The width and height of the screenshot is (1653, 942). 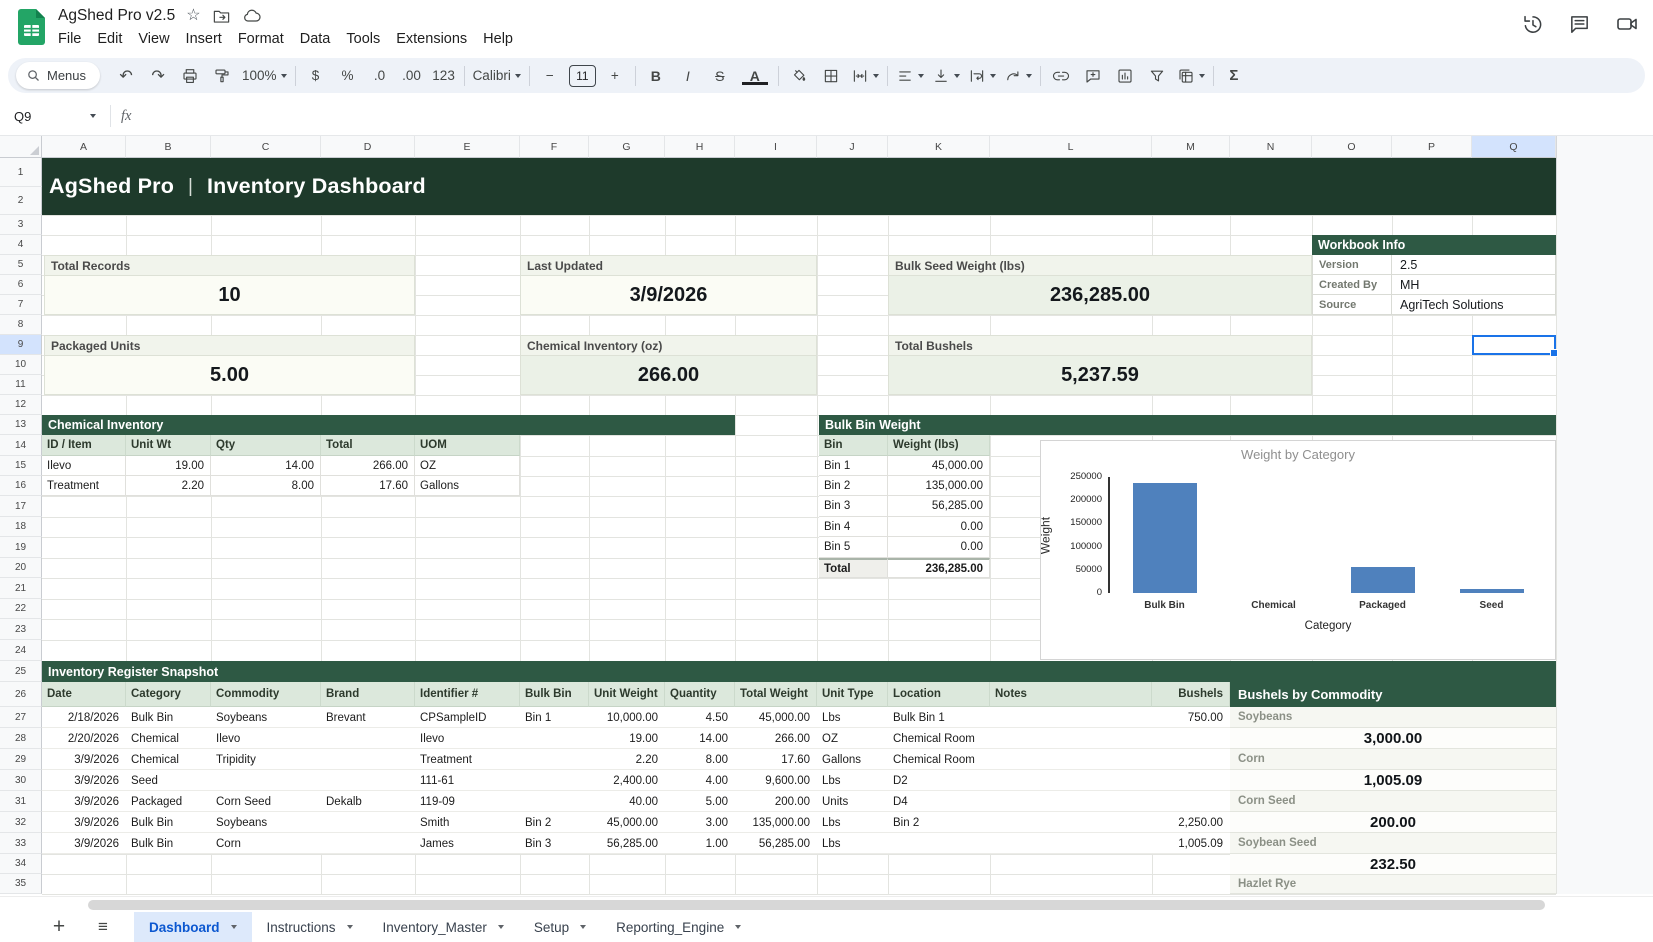 What do you see at coordinates (900, 780) in the screenshot?
I see `cell: D2` at bounding box center [900, 780].